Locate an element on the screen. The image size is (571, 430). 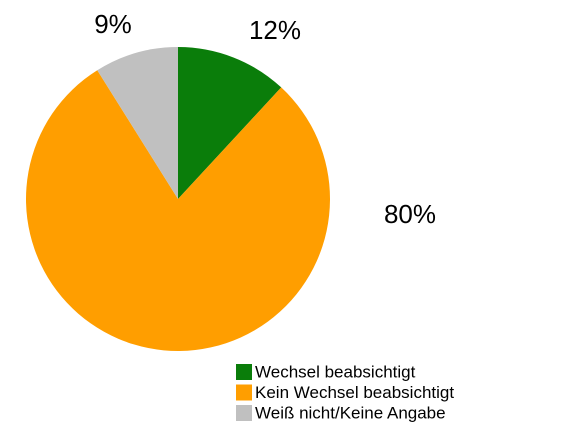
data-label: 9% is located at coordinates (113, 24).